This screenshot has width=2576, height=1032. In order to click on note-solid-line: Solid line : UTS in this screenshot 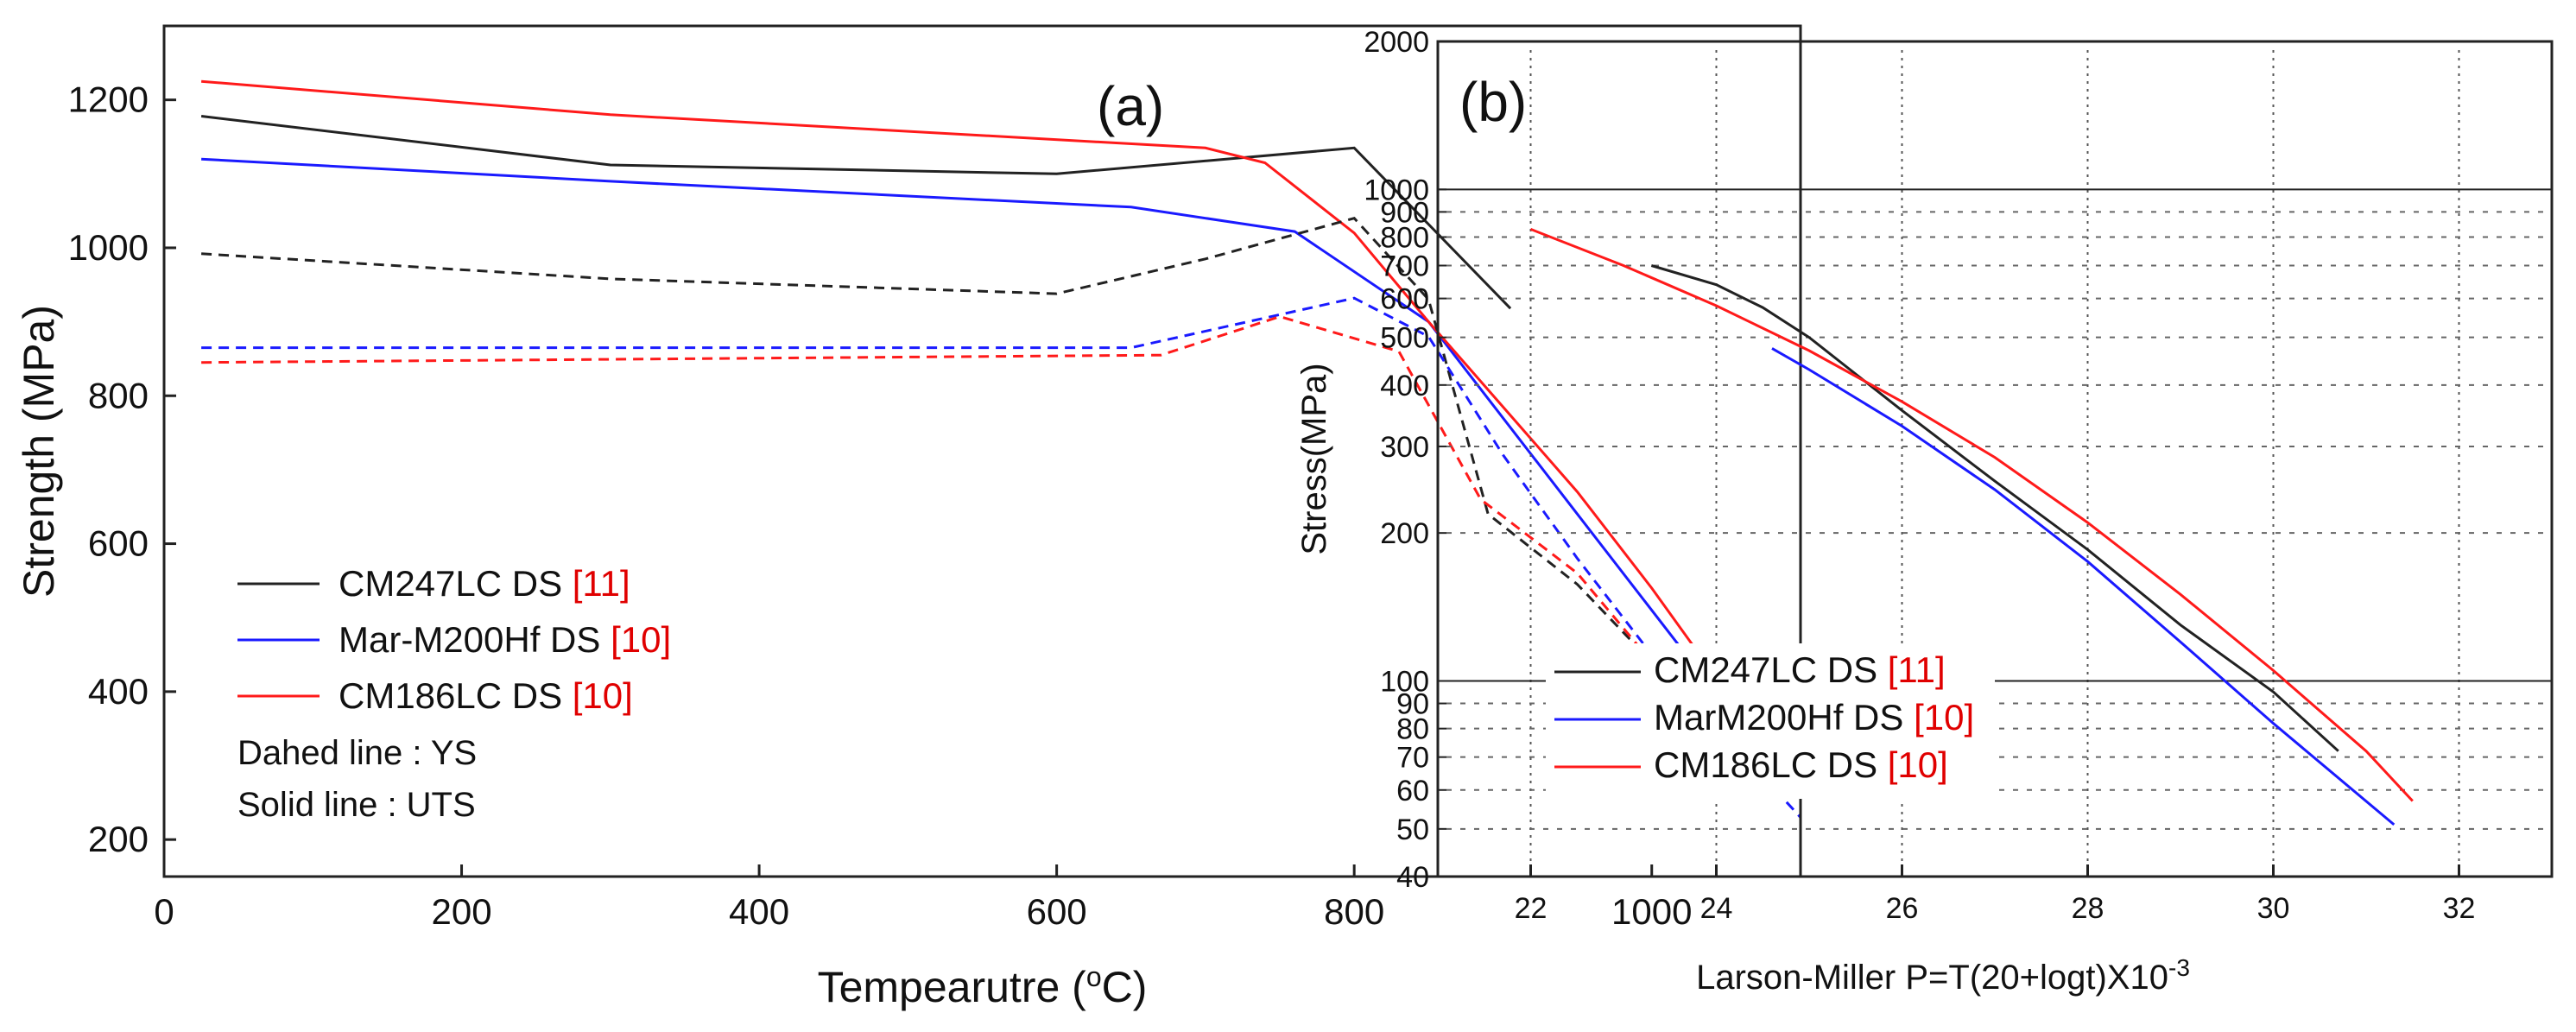, I will do `click(356, 805)`.